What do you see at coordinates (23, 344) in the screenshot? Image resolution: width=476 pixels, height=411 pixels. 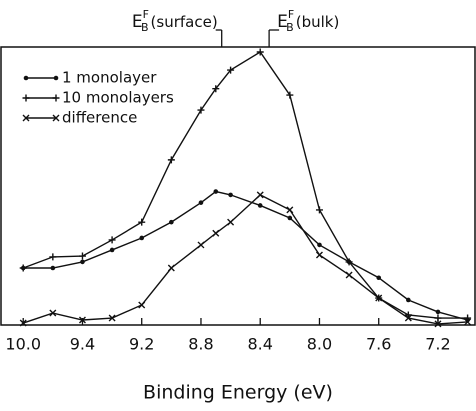 I see `x-tick-label: 10.0` at bounding box center [23, 344].